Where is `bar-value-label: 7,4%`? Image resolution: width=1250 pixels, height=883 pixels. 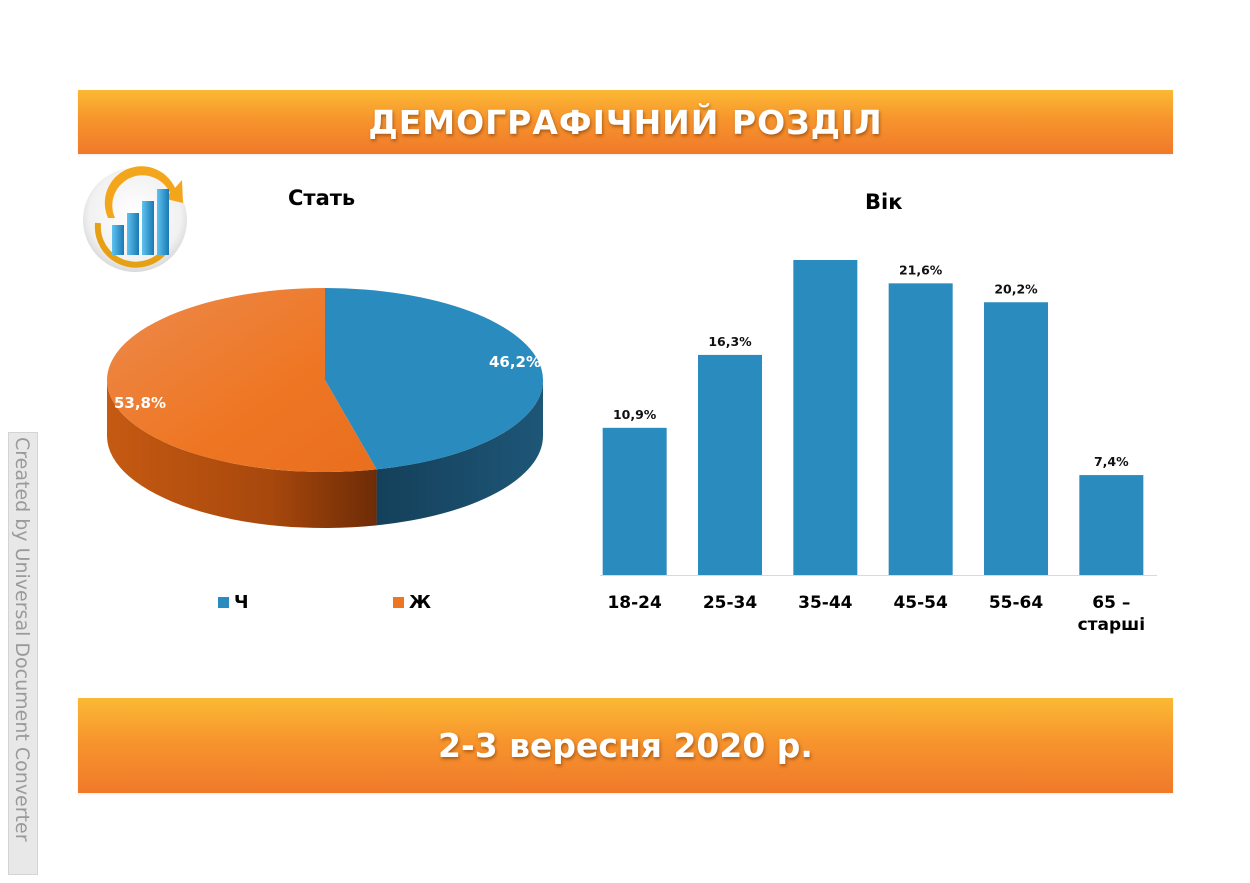
bar-value-label: 7,4% is located at coordinates (1111, 461).